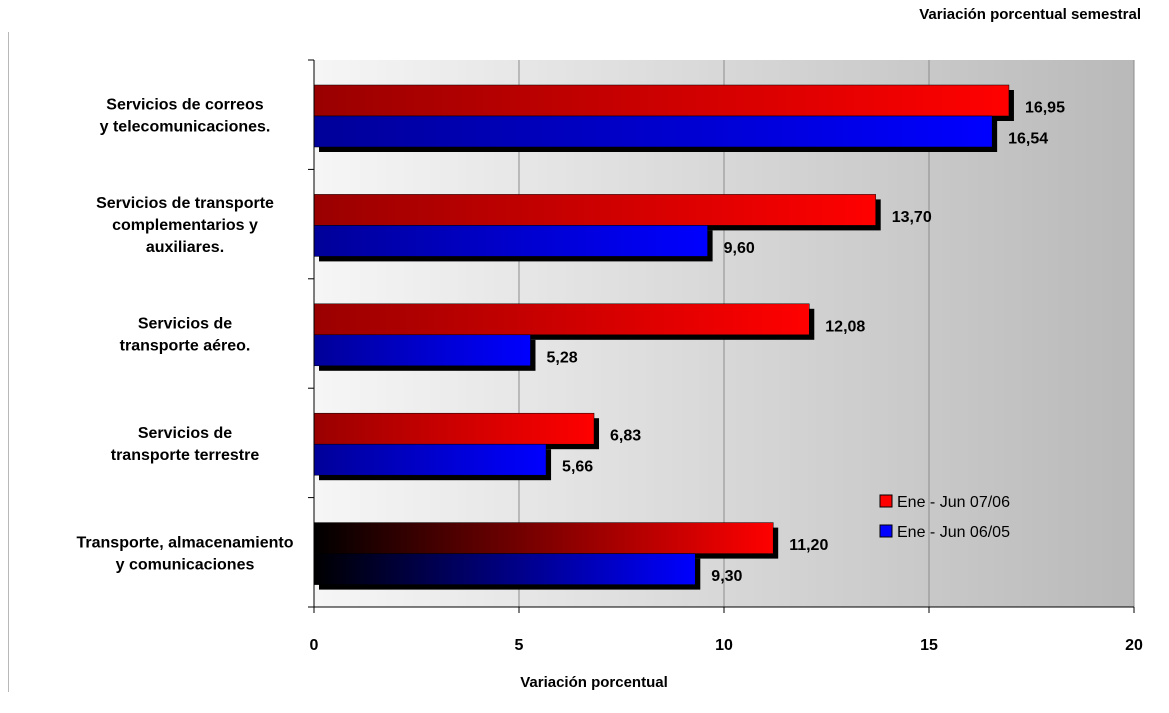 This screenshot has height=713, width=1169. I want to click on category-label: Servicios de correos, so click(185, 105).